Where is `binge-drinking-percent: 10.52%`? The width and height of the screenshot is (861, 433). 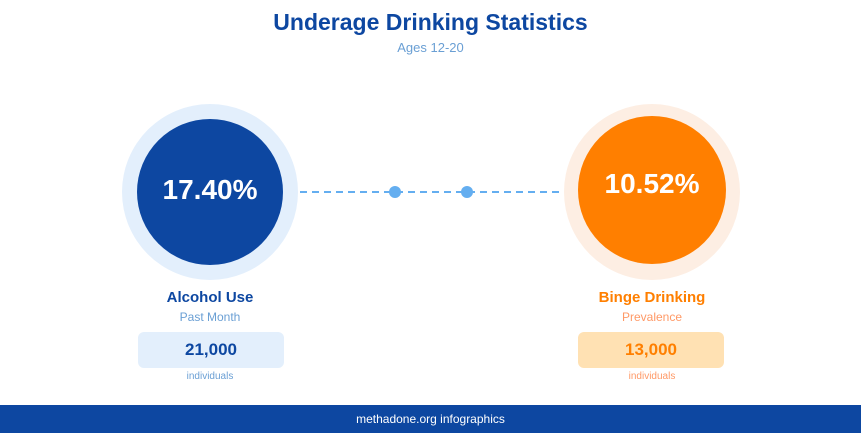
binge-drinking-percent: 10.52% is located at coordinates (652, 183).